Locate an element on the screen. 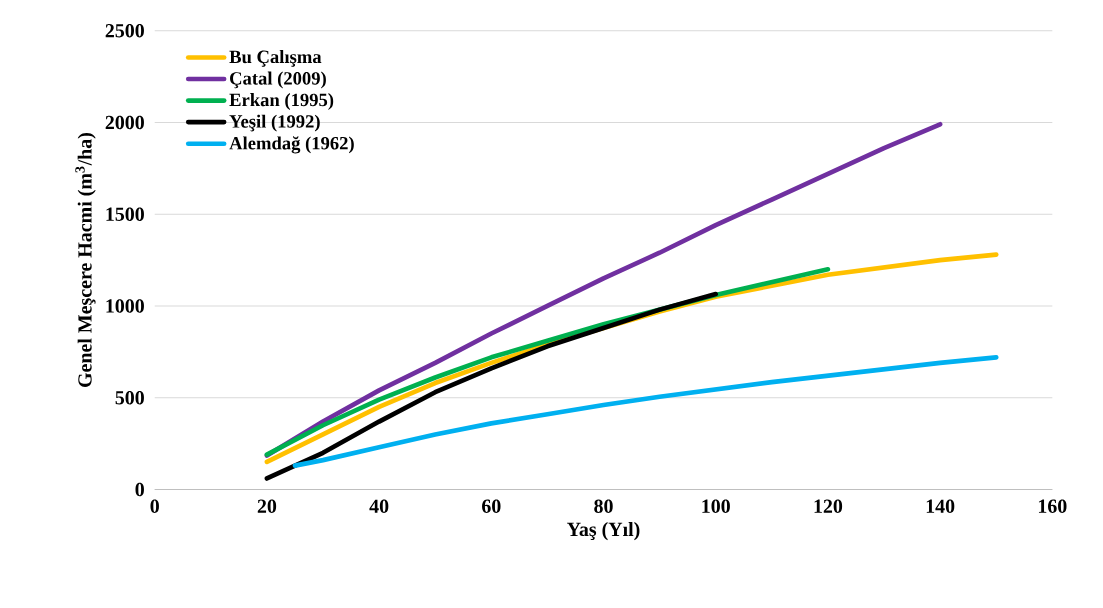 The height and width of the screenshot is (608, 1103). x-tick-label: 0 is located at coordinates (154, 506).